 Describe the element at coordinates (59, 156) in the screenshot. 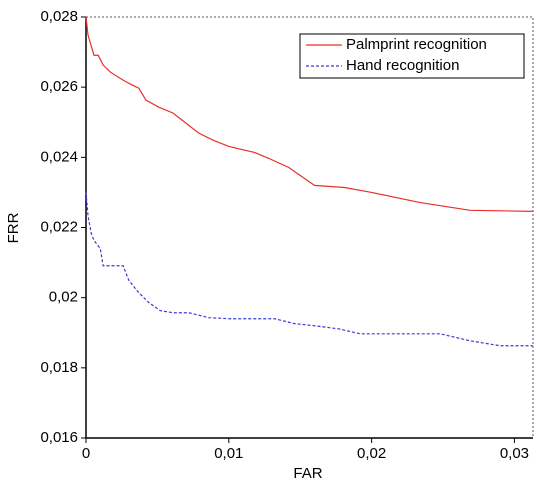

I see `y-tick-label: 0,024` at that location.